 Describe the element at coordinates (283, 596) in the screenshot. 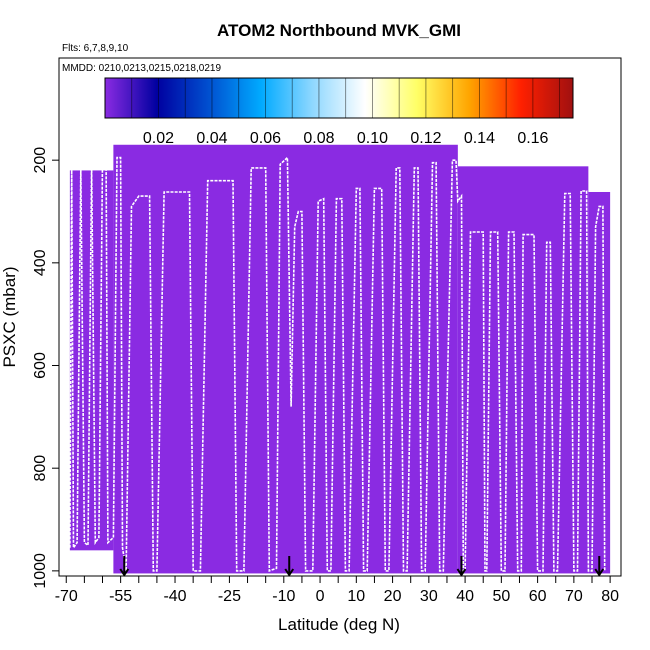

I see `x-tick-label: -10` at that location.